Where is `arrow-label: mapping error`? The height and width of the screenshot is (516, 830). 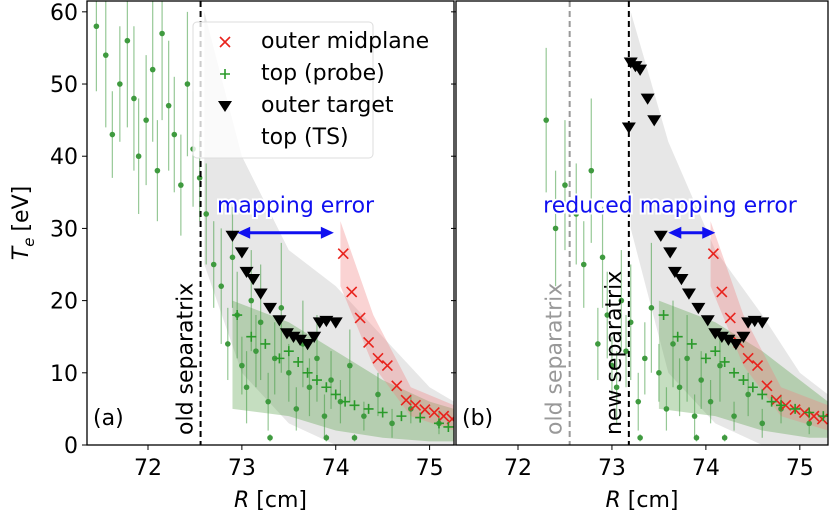
arrow-label: mapping error is located at coordinates (296, 206).